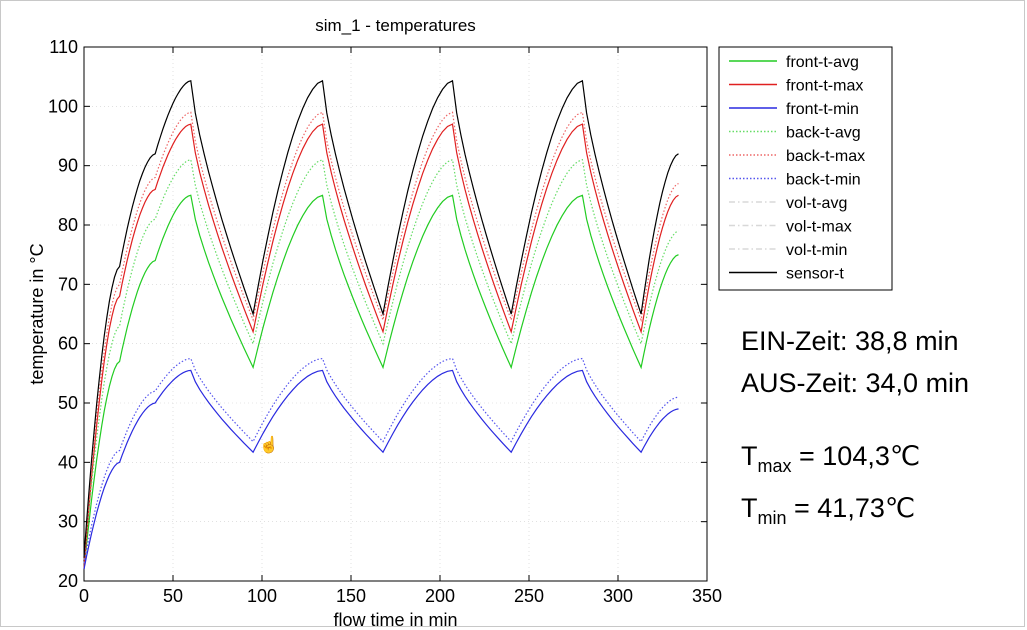 This screenshot has width=1027, height=630. Describe the element at coordinates (68, 225) in the screenshot. I see `y-tick-label: 80` at that location.